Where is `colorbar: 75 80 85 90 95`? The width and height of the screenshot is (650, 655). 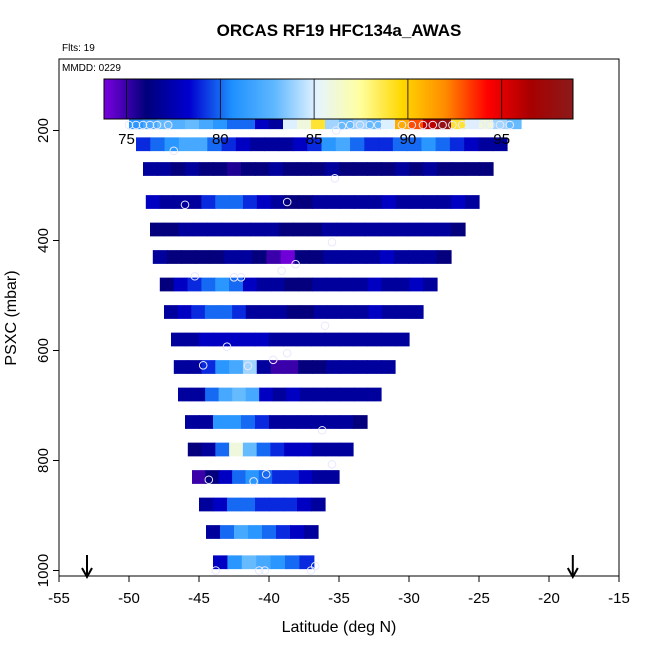 colorbar: 75 80 85 90 95 is located at coordinates (338, 113).